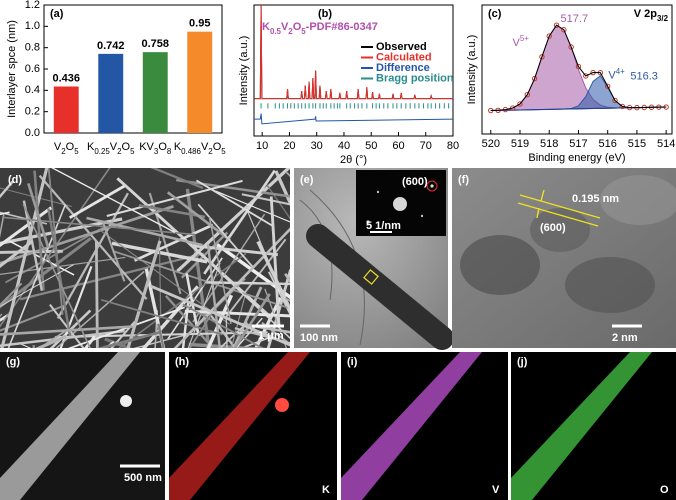 This screenshot has width=676, height=500. What do you see at coordinates (111, 148) in the screenshot?
I see `x-tick-label: K0.25V2O5` at bounding box center [111, 148].